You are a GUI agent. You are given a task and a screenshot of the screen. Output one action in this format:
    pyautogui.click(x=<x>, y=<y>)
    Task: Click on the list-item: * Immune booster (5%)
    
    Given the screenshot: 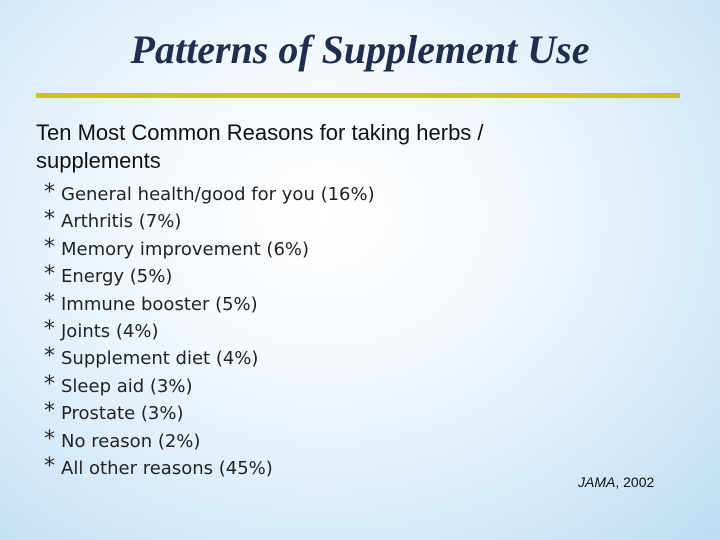 What is the action you would take?
    pyautogui.click(x=209, y=303)
    